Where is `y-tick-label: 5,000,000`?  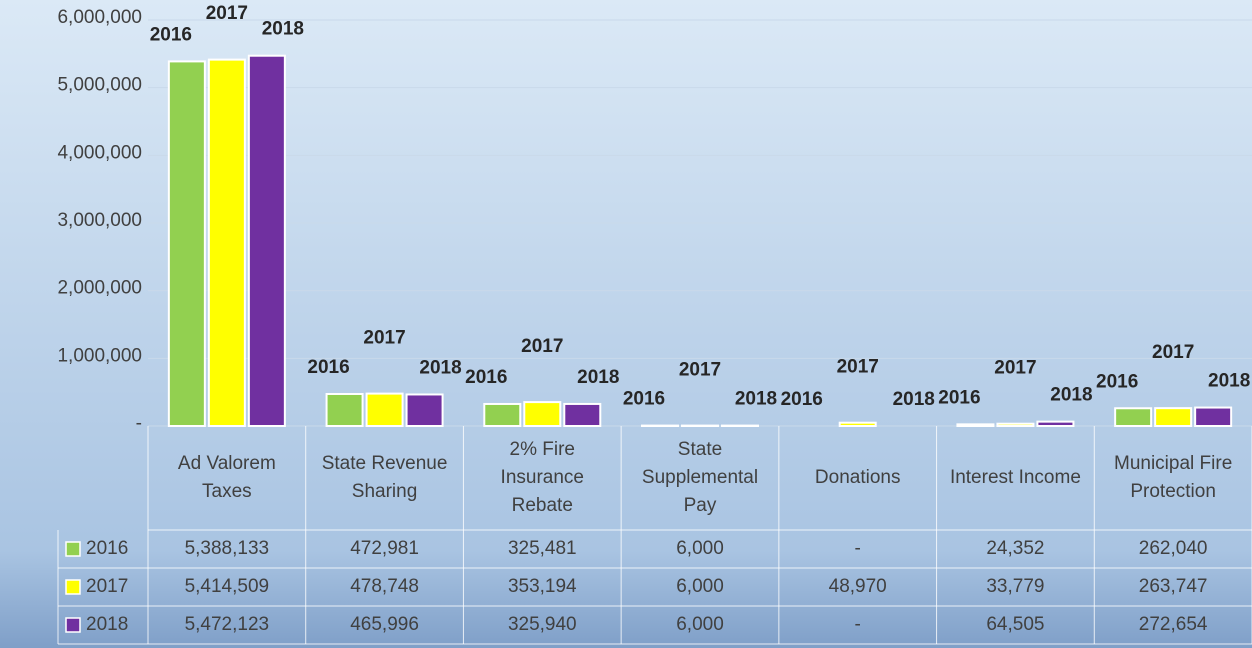
y-tick-label: 5,000,000 is located at coordinates (99, 85).